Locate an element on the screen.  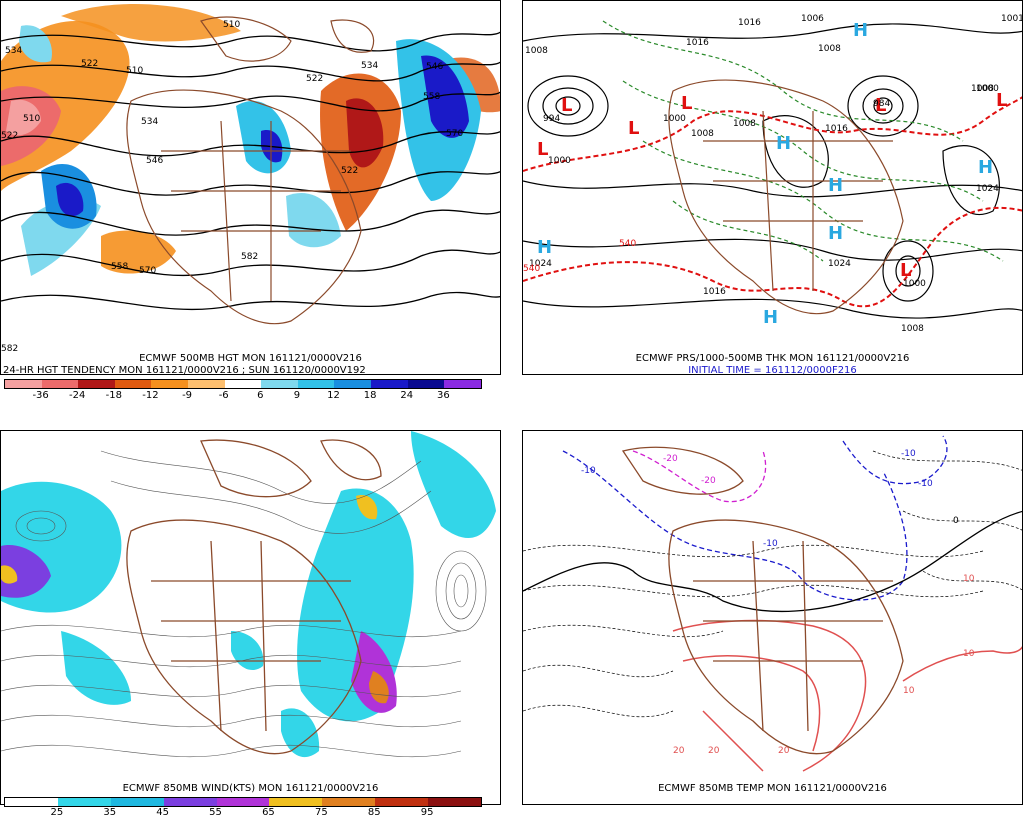
very-cold-isotherms is located at coordinates (699, 476).